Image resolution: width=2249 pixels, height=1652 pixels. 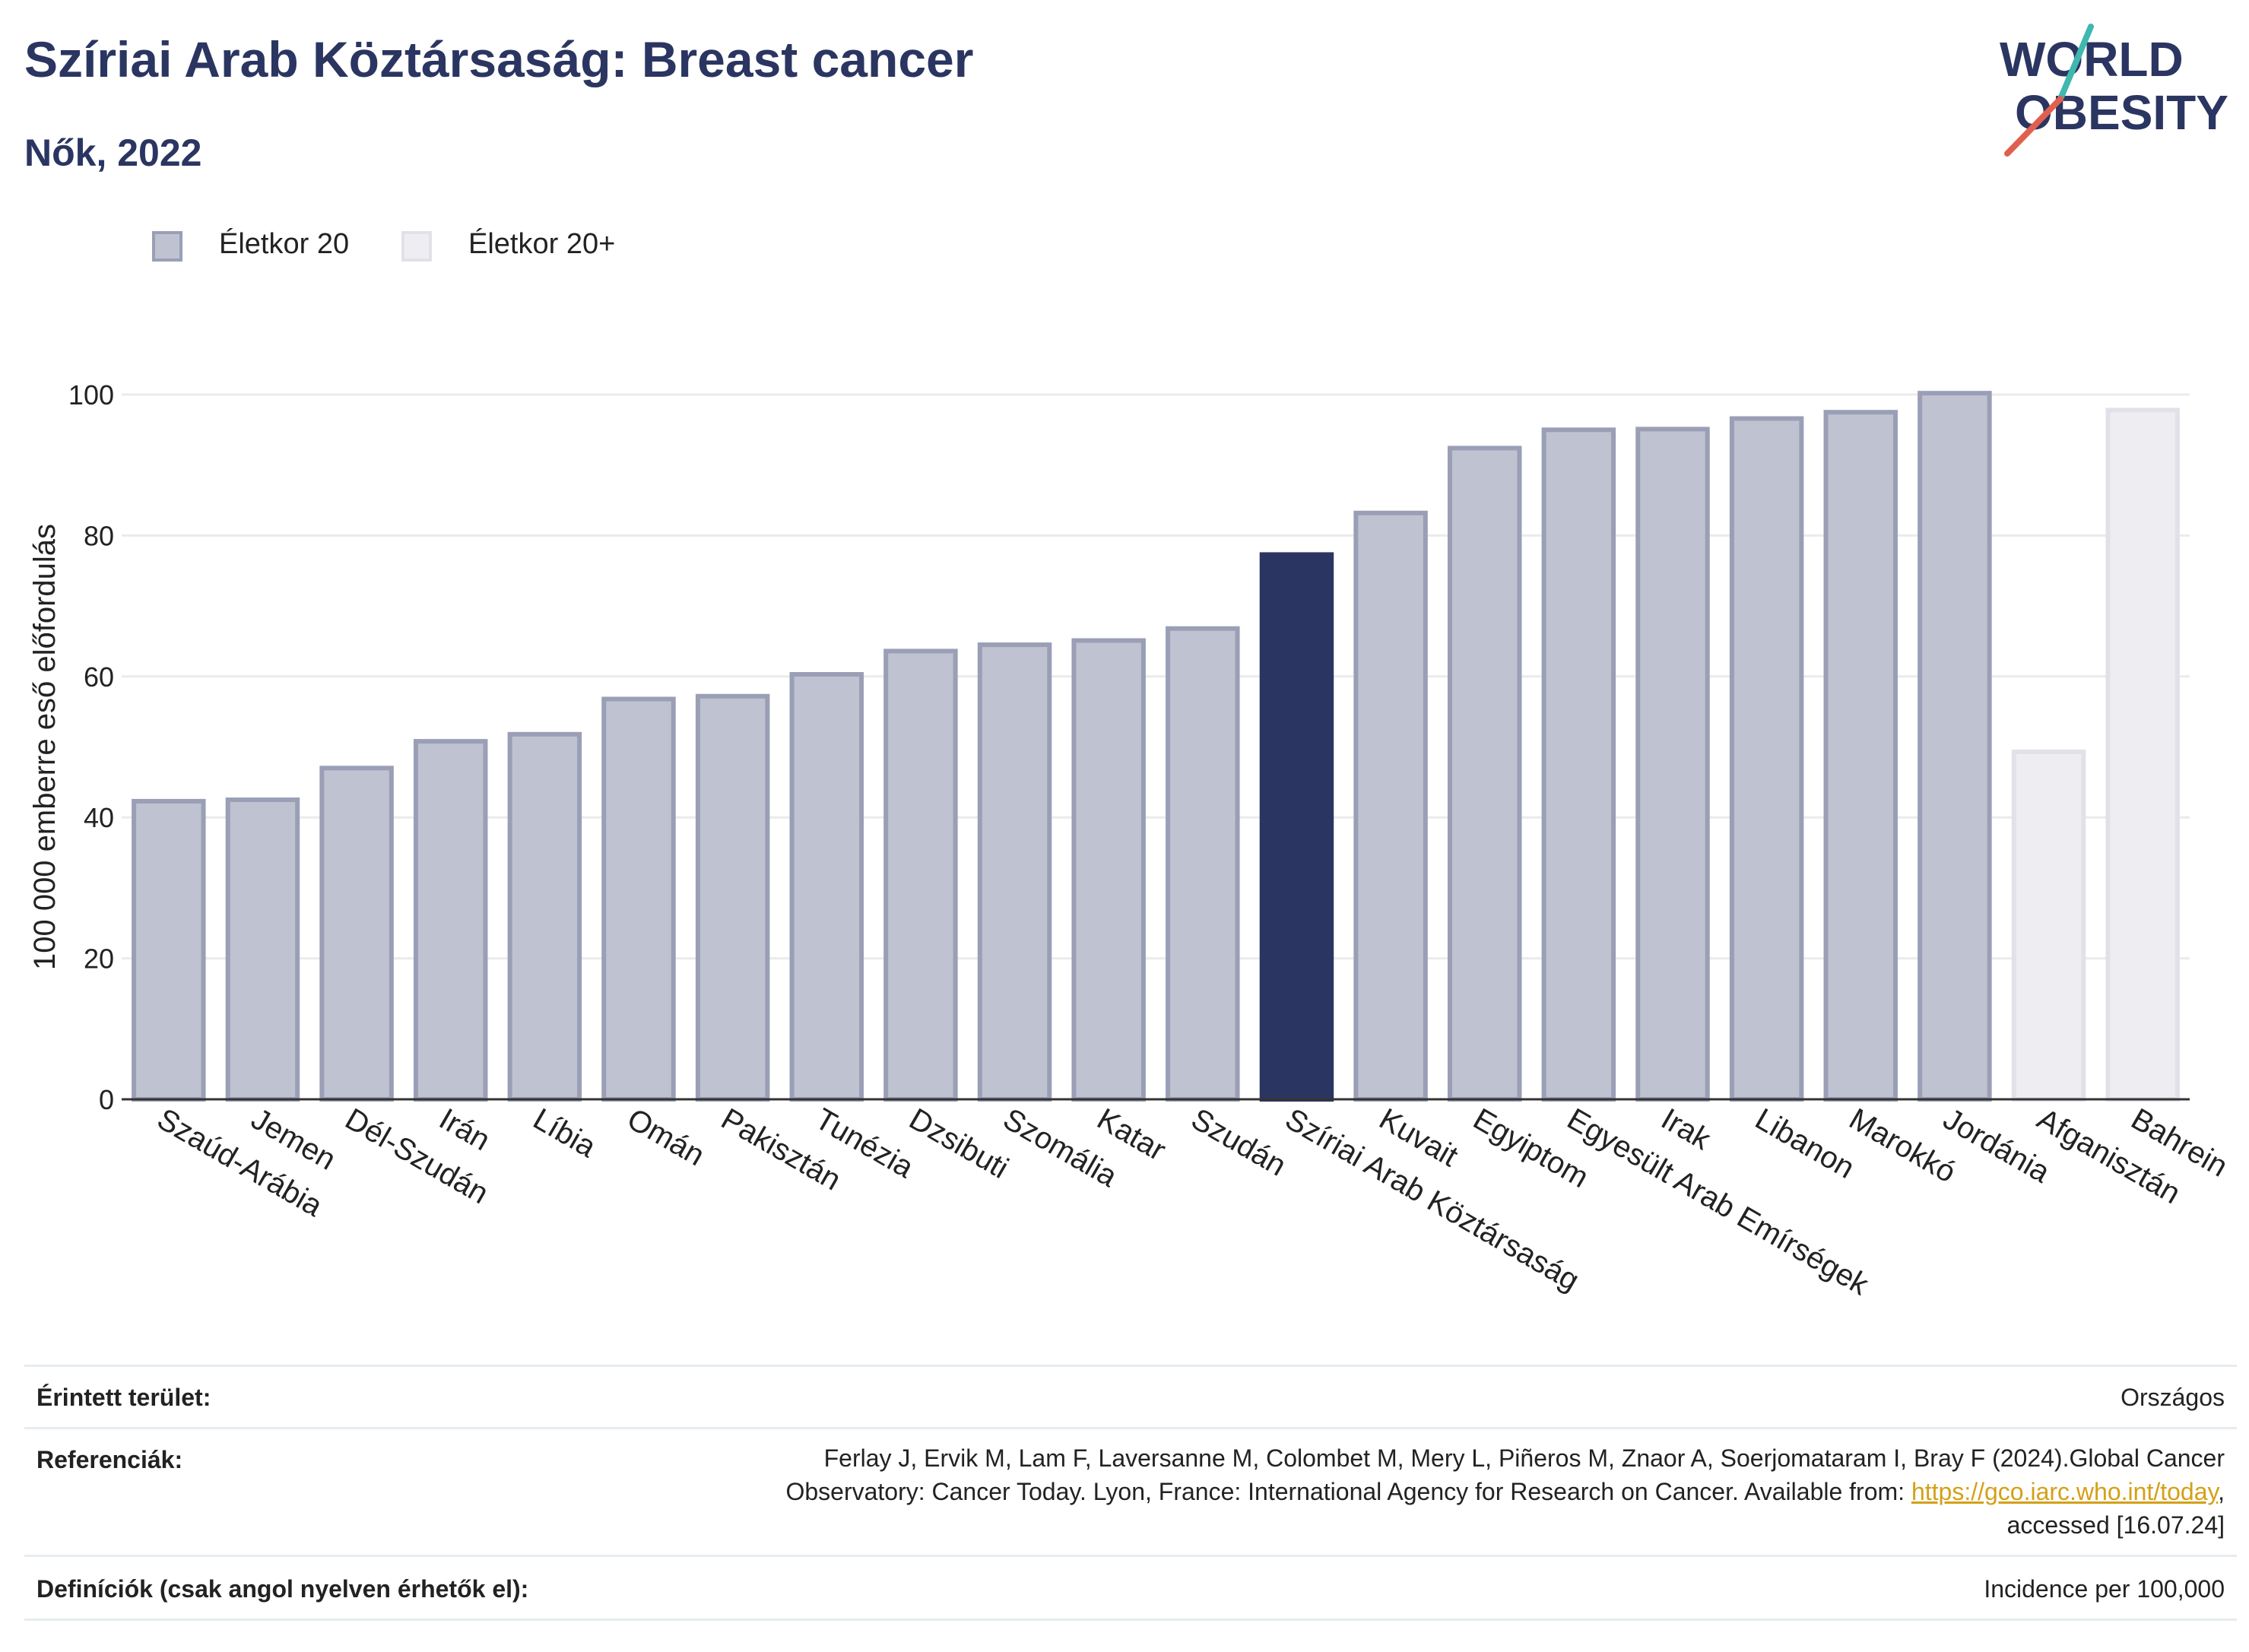 I want to click on references-link: https://gco.iarc.who.int/today, so click(x=2065, y=1491).